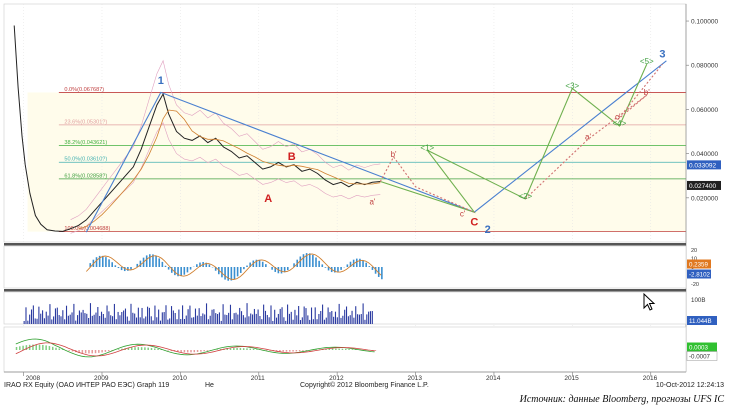 This screenshot has width=732, height=413. Describe the element at coordinates (85, 176) in the screenshot. I see `fib-level-label: 61.8%(0.02858?)` at that location.